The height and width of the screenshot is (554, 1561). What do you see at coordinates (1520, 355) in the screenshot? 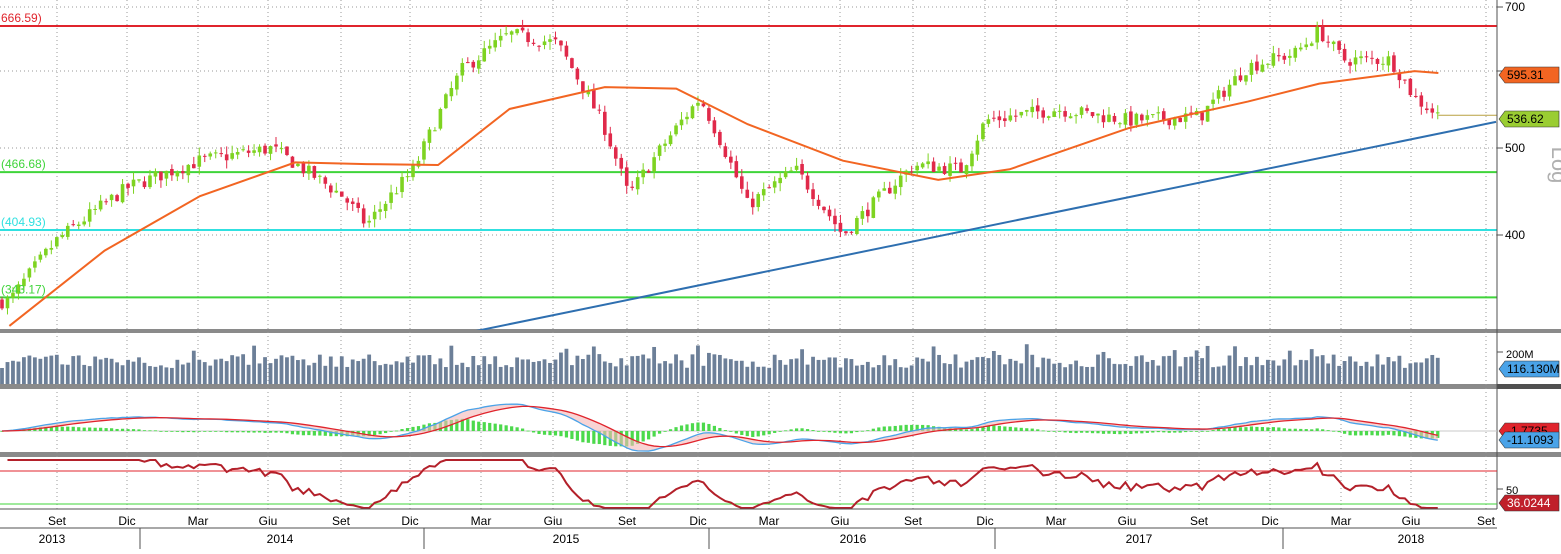
I see `volume-tick-label: 200M` at bounding box center [1520, 355].